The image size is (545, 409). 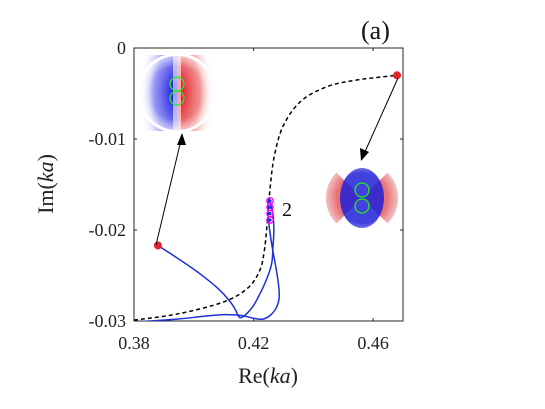 What do you see at coordinates (268, 375) in the screenshot?
I see `x-axis-label: Re(ka)` at bounding box center [268, 375].